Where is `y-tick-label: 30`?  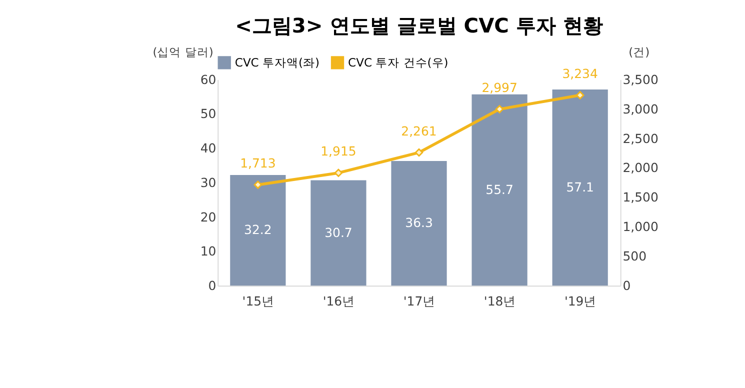 y-tick-label: 30 is located at coordinates (208, 182).